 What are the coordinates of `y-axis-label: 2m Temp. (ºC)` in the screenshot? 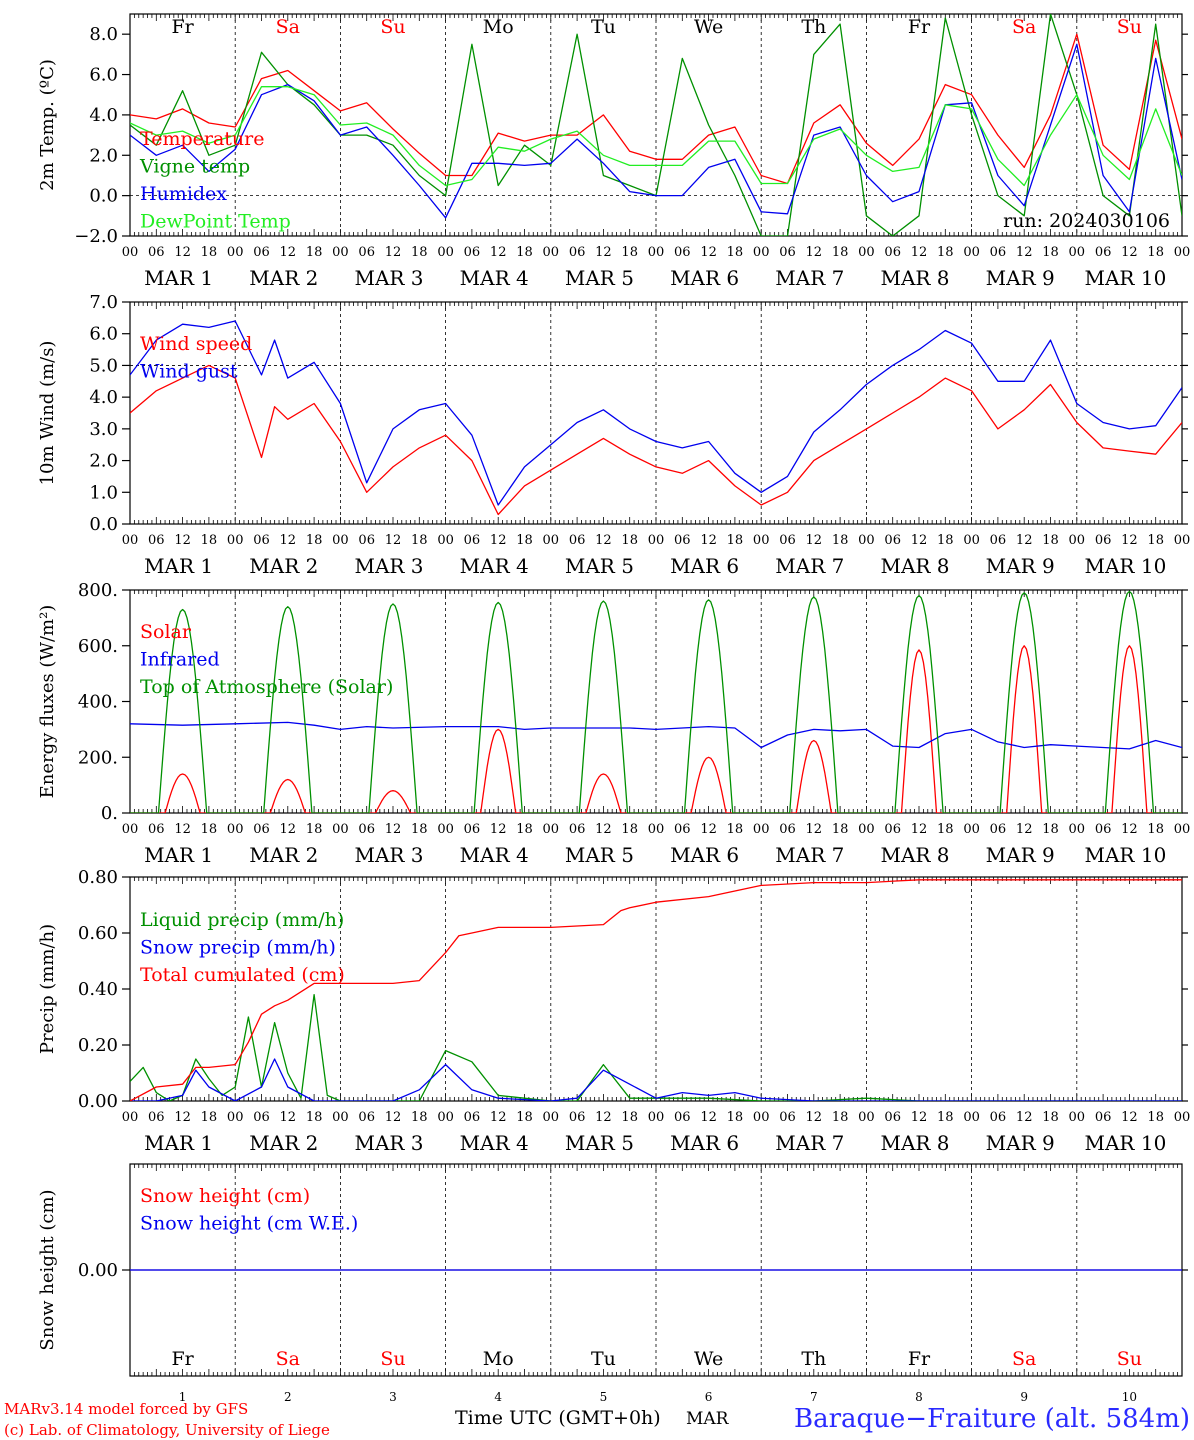 It's located at (47, 125).